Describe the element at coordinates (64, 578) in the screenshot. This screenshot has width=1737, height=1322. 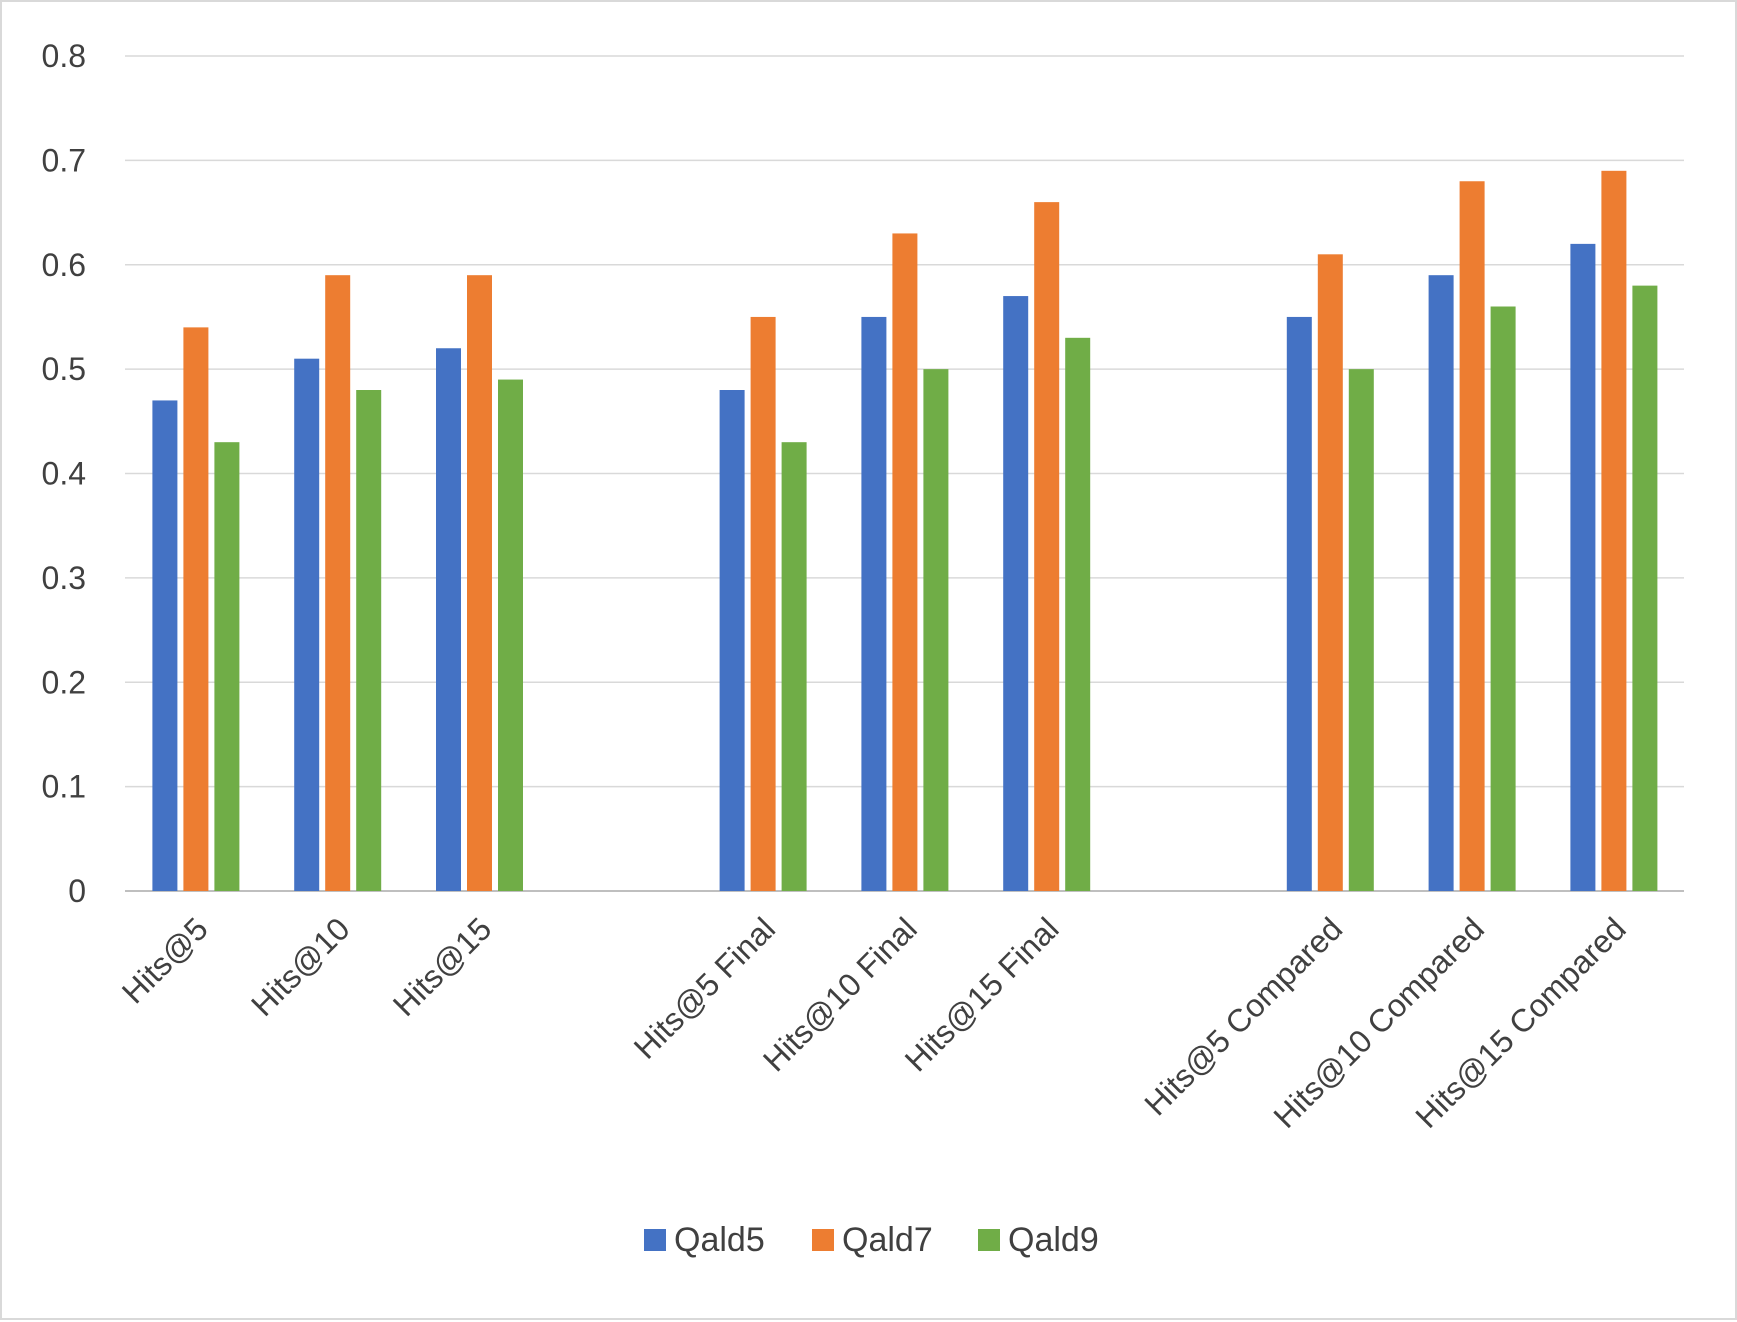
I see `y-tick-label: 0.3` at that location.